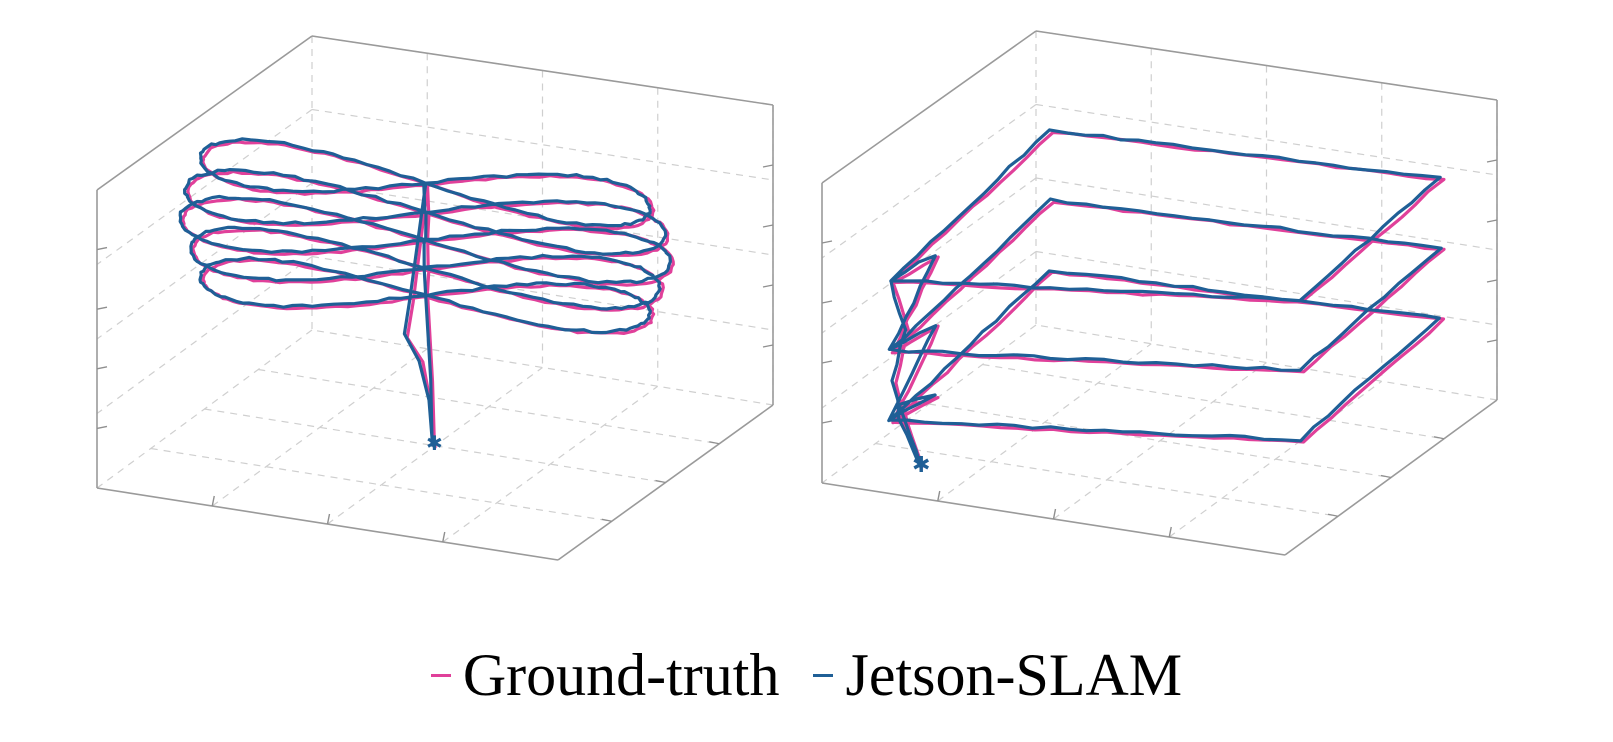 Image resolution: width=1613 pixels, height=742 pixels. What do you see at coordinates (440, 675) in the screenshot?
I see `legend-swatch-ground-truth` at bounding box center [440, 675].